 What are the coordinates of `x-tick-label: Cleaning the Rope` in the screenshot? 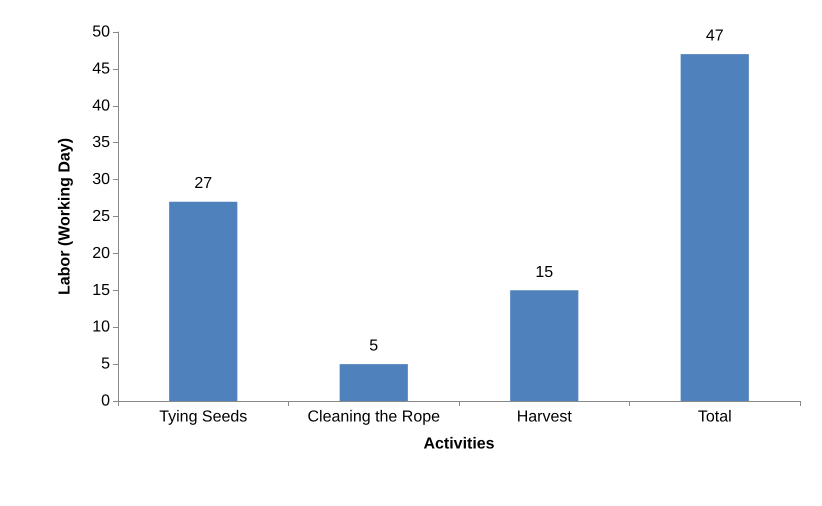 It's located at (373, 417).